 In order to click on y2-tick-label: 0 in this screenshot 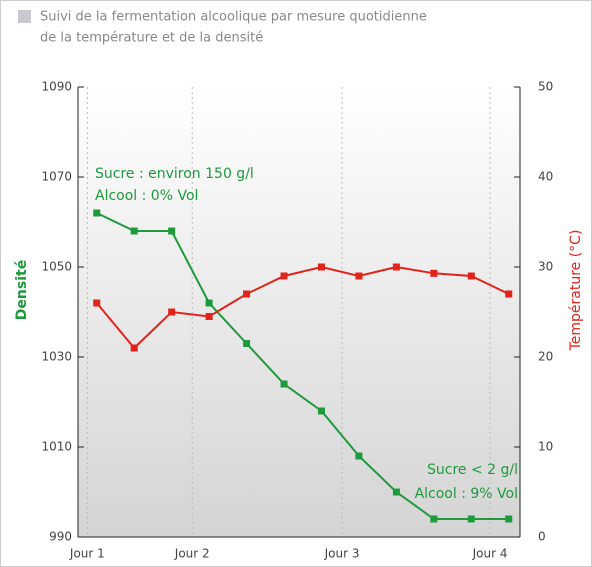, I will do `click(542, 537)`.